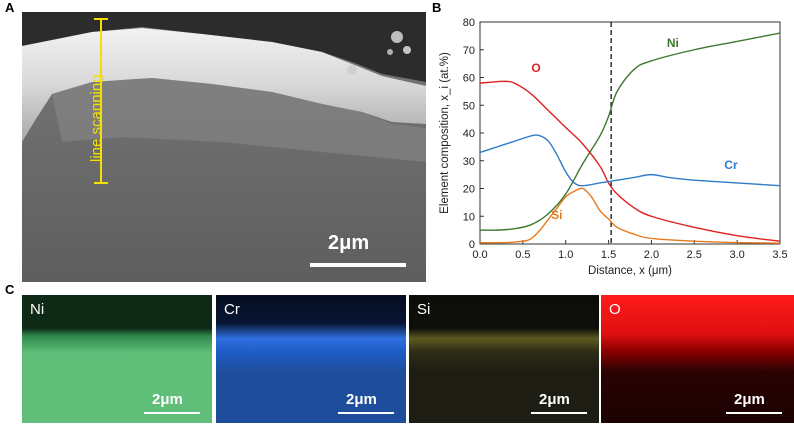  Describe the element at coordinates (469, 190) in the screenshot. I see `y-tick-label: 20` at that location.